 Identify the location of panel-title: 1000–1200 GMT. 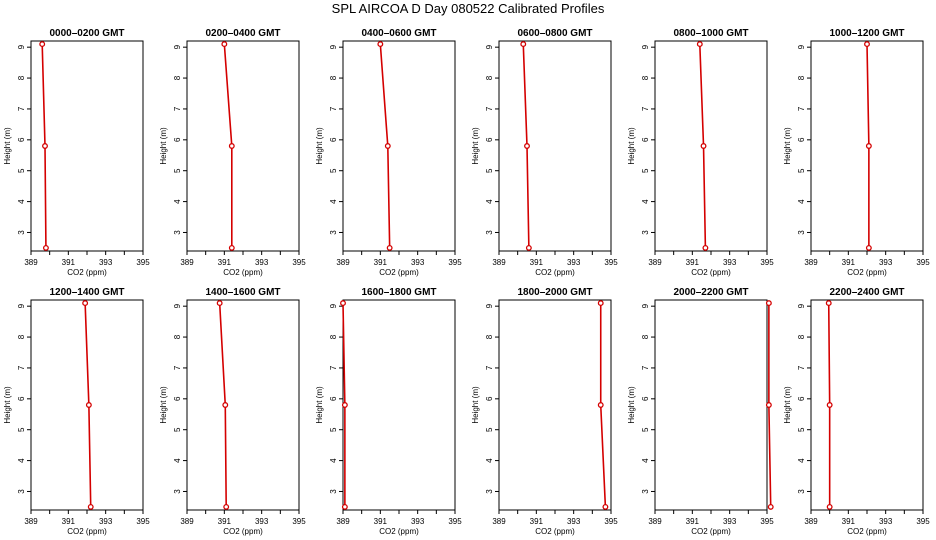
(866, 33).